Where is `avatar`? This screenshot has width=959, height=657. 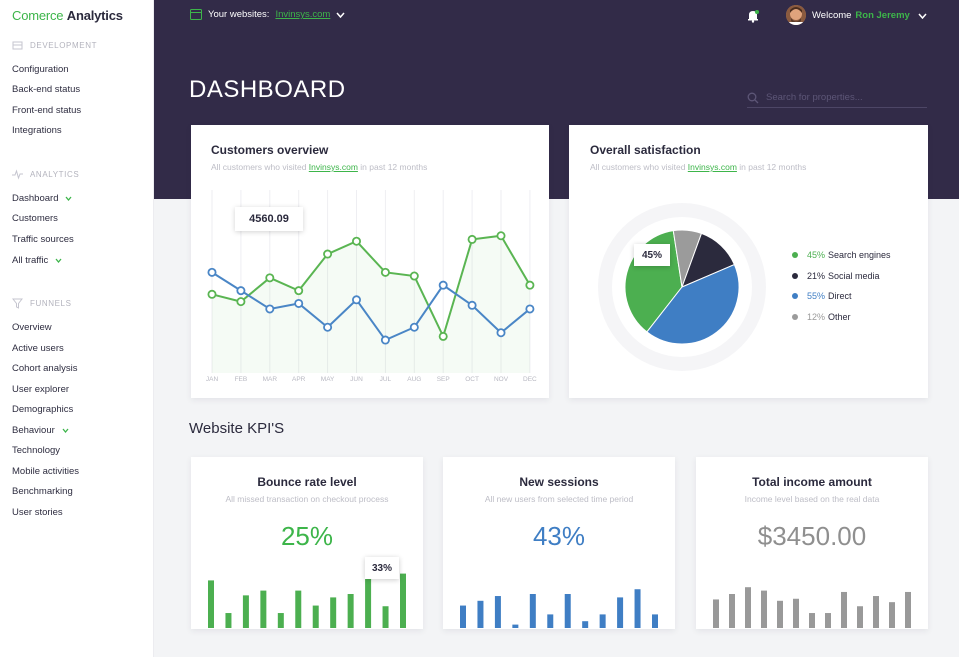 avatar is located at coordinates (796, 15).